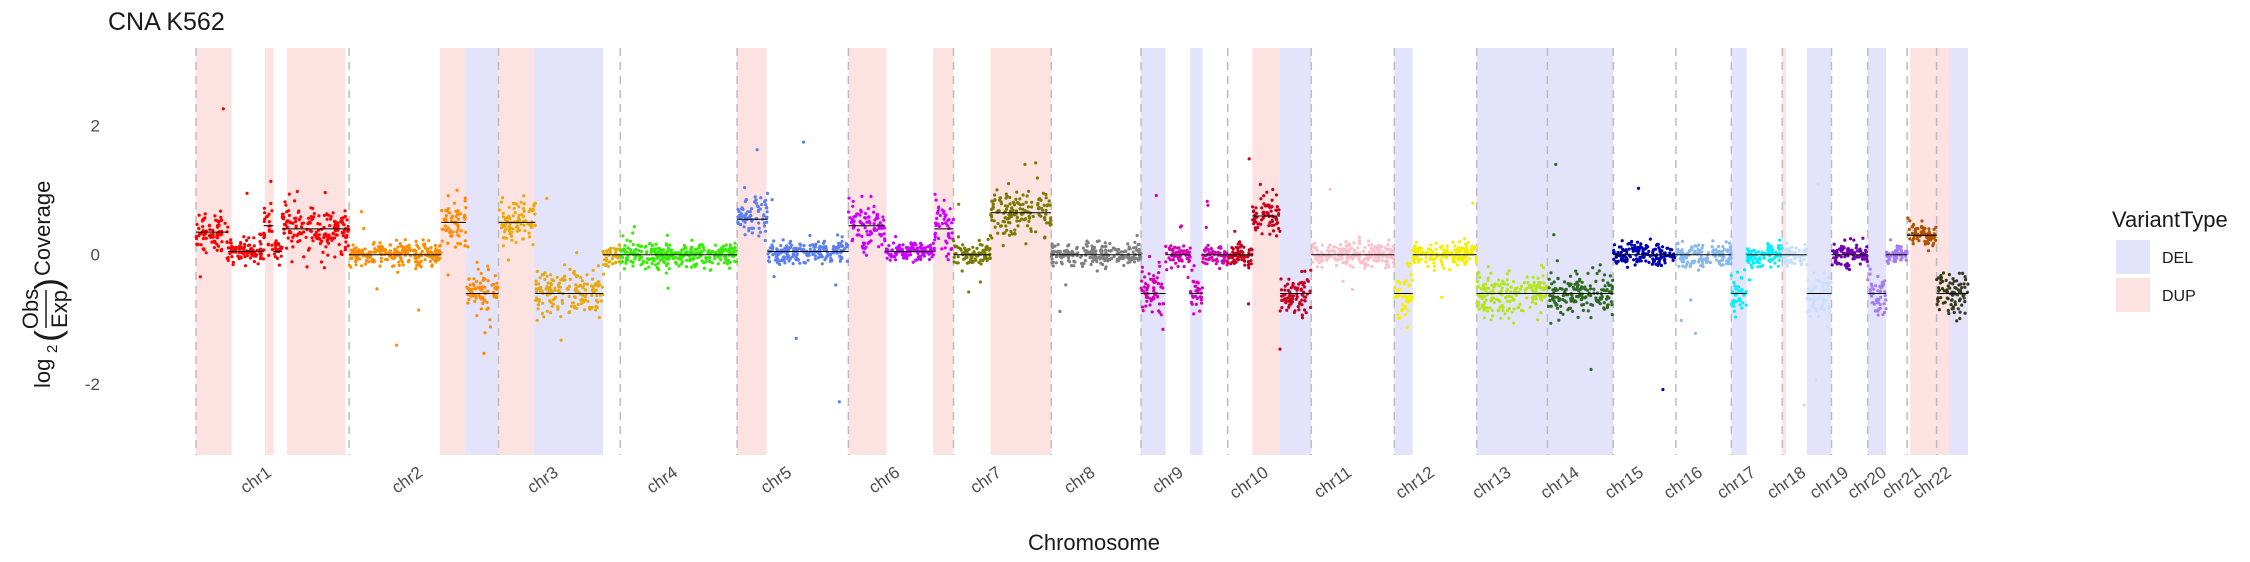  What do you see at coordinates (1020, 199) in the screenshot?
I see `point-chr7` at bounding box center [1020, 199].